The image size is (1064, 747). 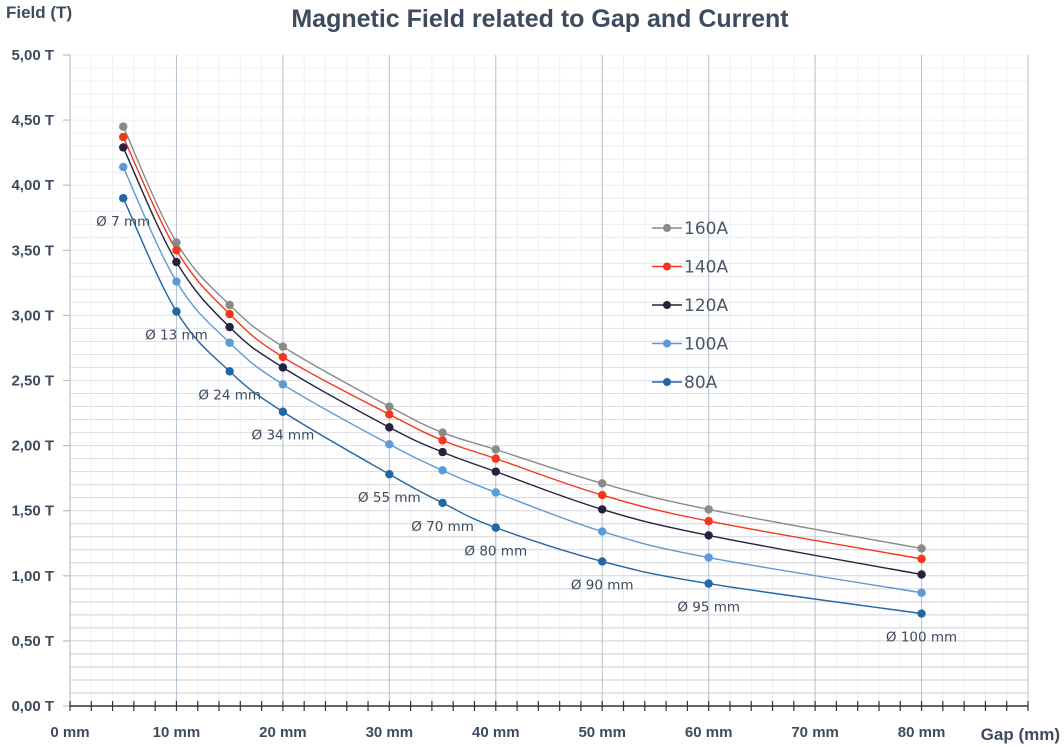 I want to click on x-tick-label: 80 mm, so click(x=922, y=732).